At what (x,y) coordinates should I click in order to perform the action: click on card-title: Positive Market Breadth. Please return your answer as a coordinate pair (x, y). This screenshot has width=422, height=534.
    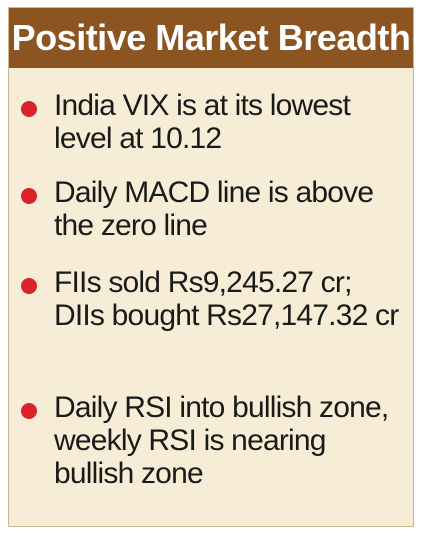
    Looking at the image, I should click on (211, 37).